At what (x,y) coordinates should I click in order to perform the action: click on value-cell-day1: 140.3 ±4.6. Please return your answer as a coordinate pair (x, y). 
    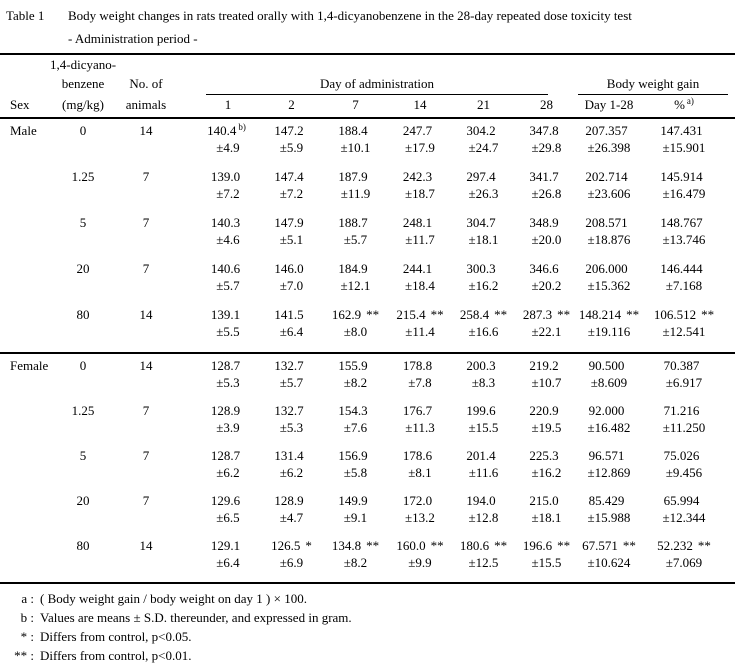
    Looking at the image, I should click on (228, 231).